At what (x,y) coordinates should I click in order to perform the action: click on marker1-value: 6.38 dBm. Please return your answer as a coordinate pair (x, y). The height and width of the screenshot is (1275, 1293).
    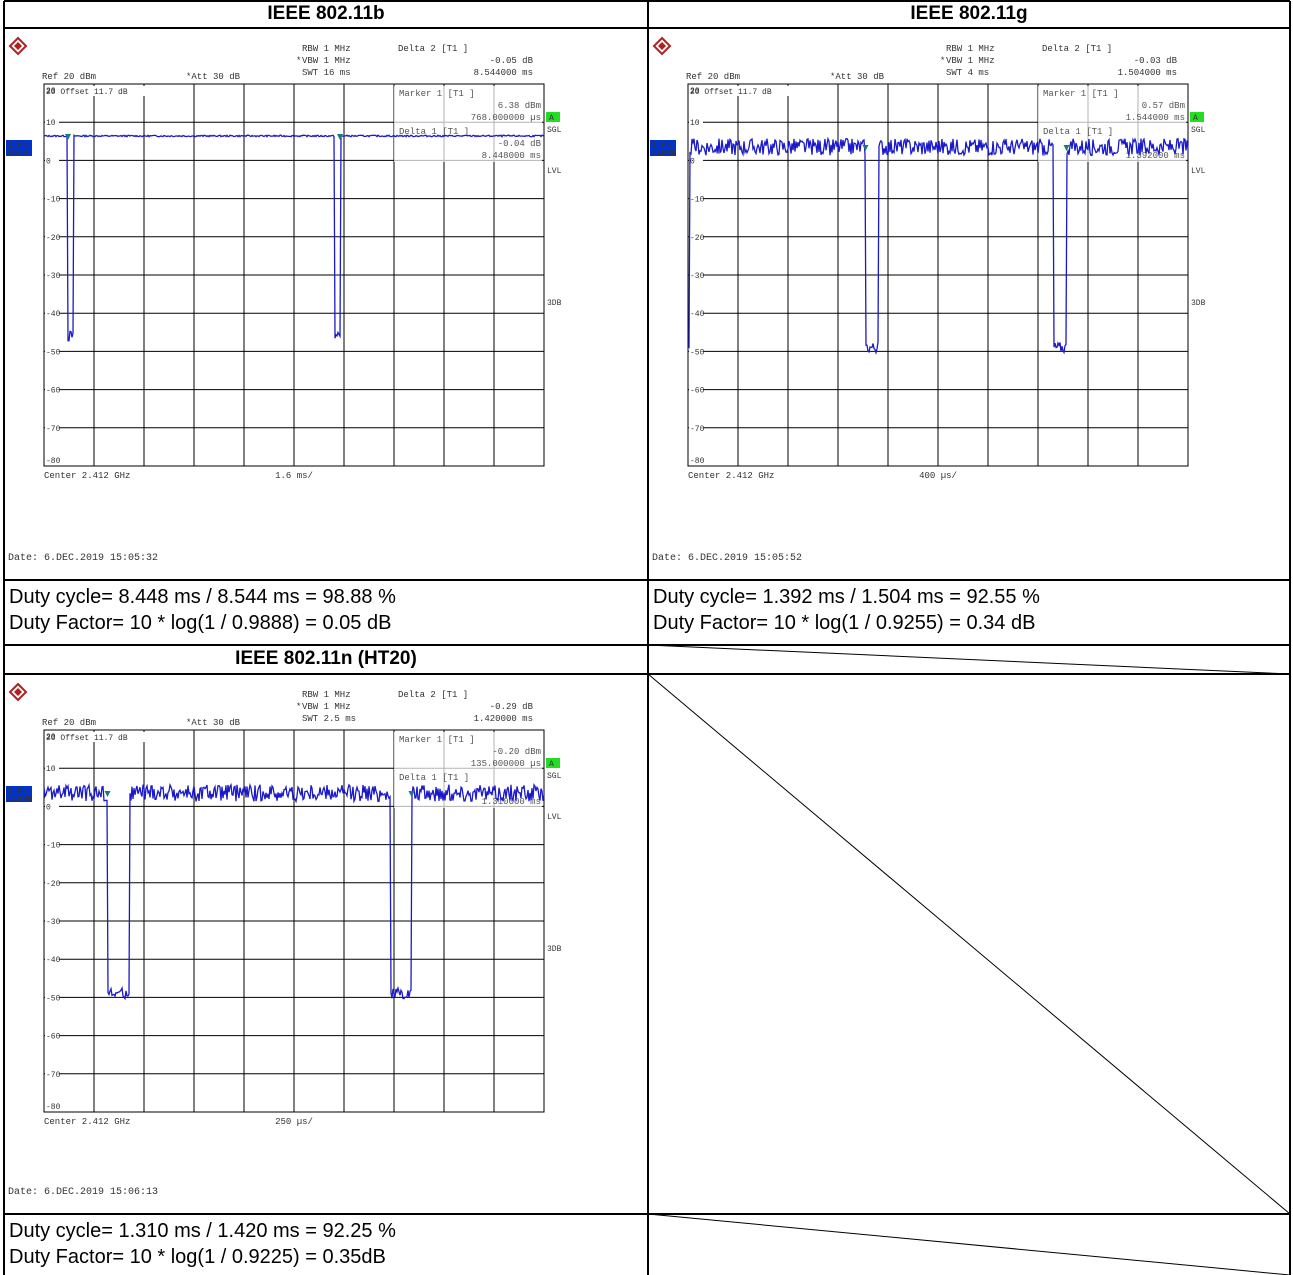
    Looking at the image, I should click on (519, 106).